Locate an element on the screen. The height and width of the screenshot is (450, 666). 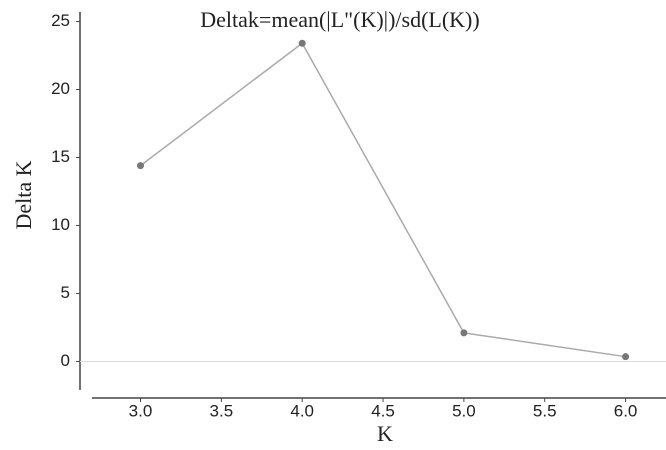
y-tick-label: 10 is located at coordinates (60, 224).